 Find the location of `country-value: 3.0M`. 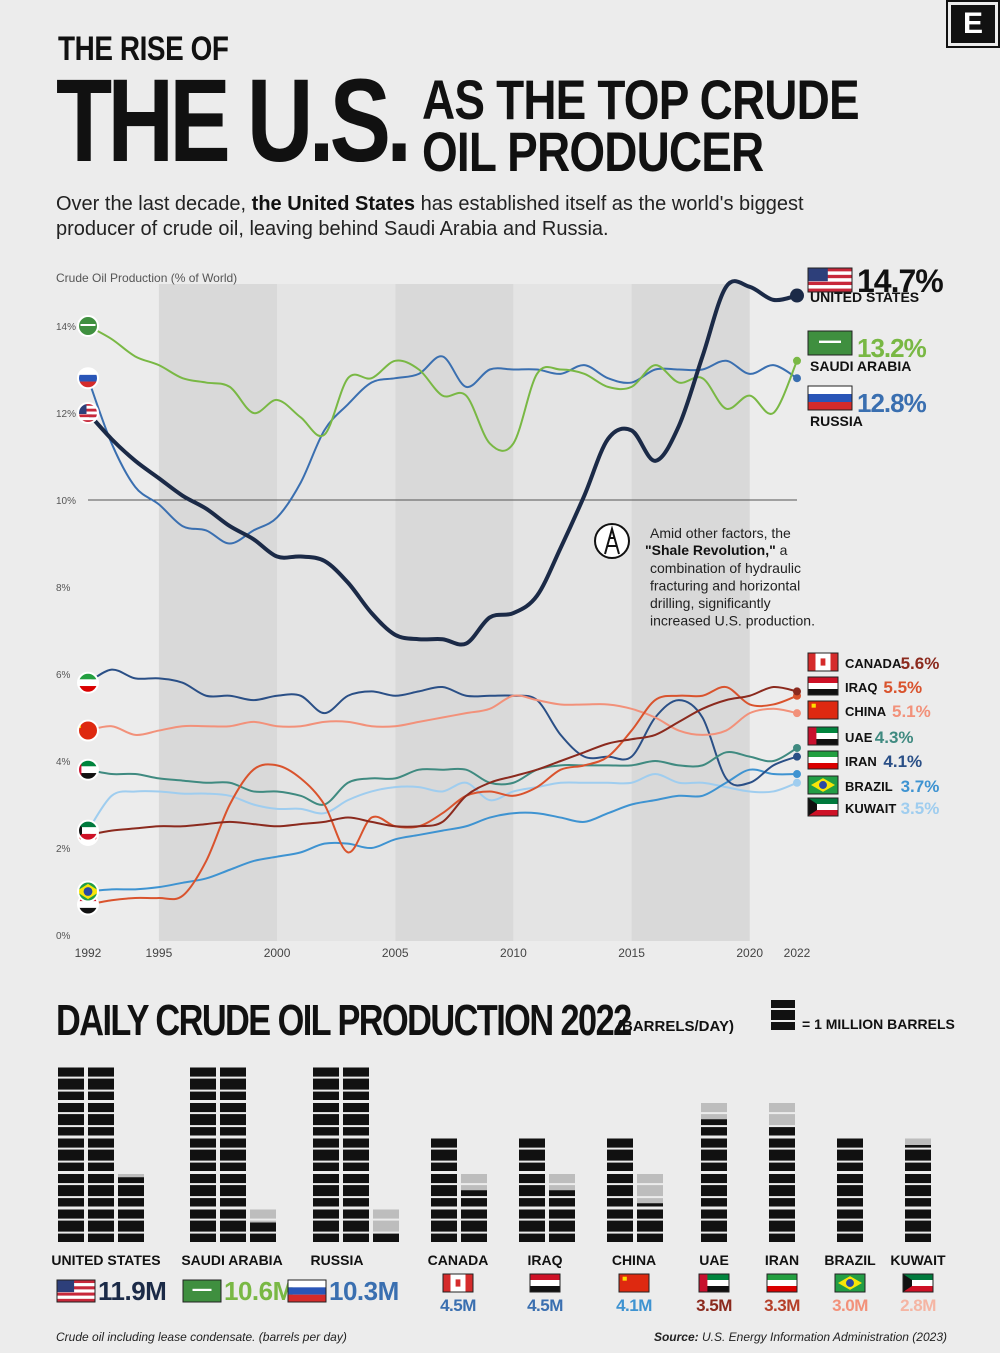

country-value: 3.0M is located at coordinates (850, 1305).